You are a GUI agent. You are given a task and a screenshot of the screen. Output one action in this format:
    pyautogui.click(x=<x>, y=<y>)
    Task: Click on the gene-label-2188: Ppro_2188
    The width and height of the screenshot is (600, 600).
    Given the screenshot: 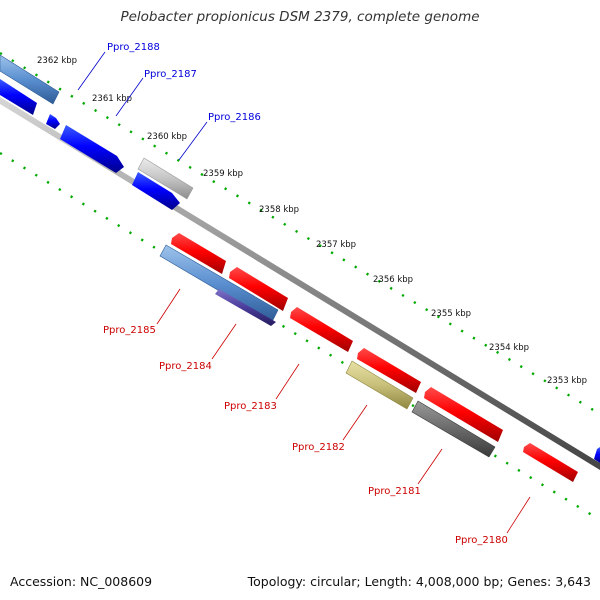 What is the action you would take?
    pyautogui.click(x=133, y=47)
    